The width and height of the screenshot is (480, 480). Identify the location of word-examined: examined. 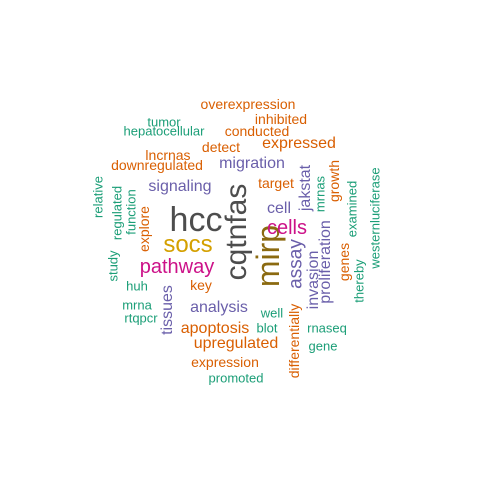
(352, 209).